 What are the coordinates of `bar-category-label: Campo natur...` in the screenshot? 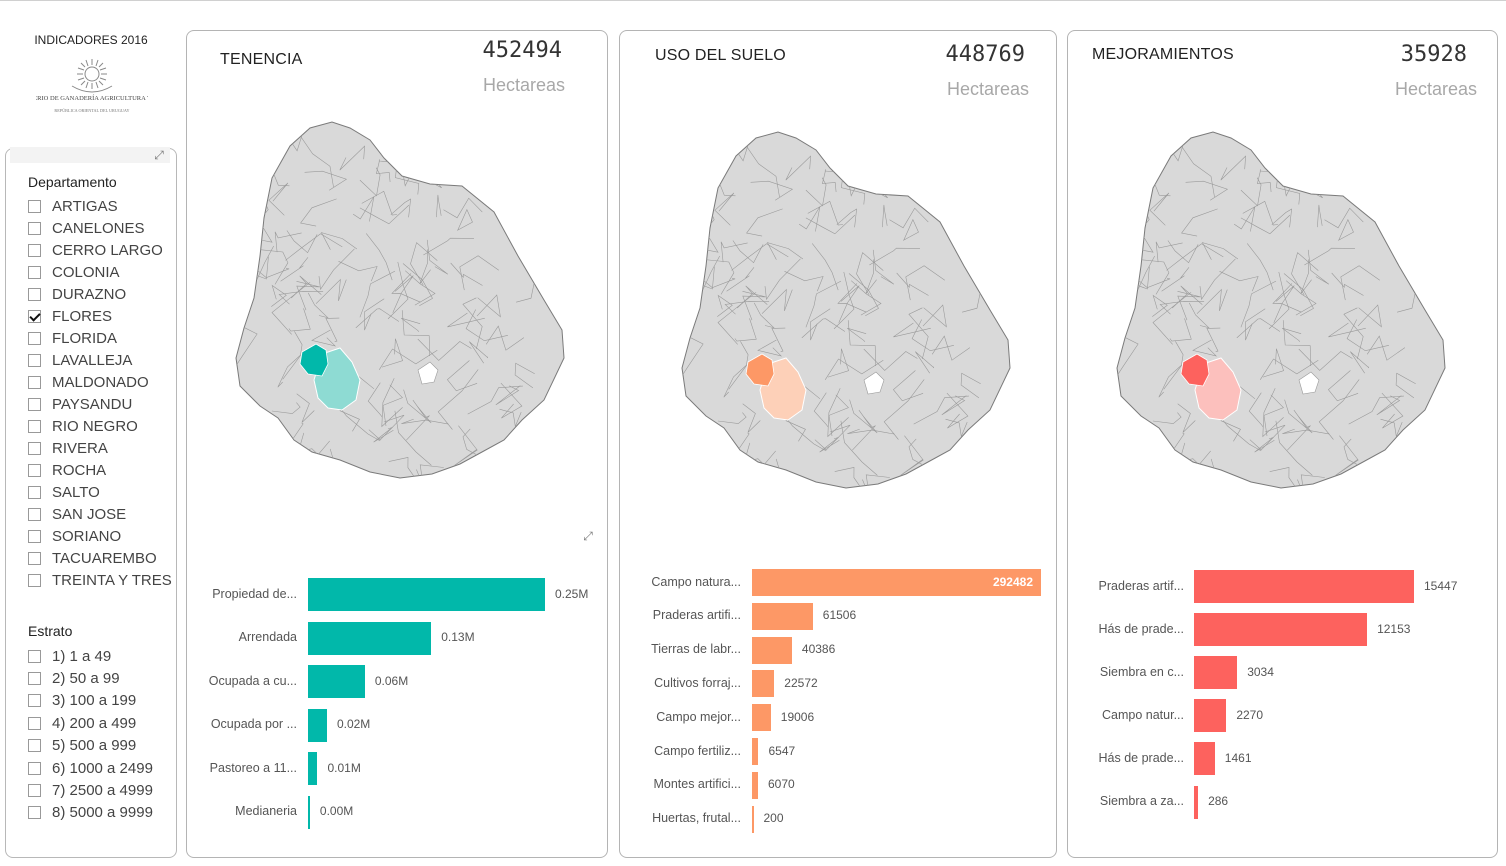 It's located at (1143, 714).